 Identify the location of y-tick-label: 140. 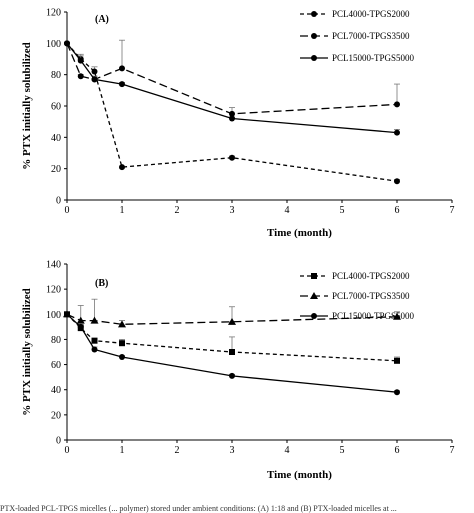
(53, 265).